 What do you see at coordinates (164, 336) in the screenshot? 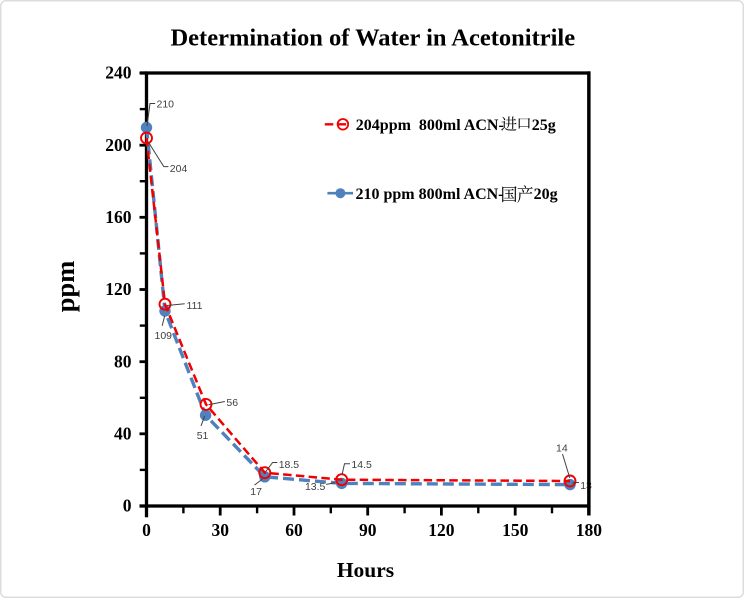
I see `svg-text: 109` at bounding box center [164, 336].